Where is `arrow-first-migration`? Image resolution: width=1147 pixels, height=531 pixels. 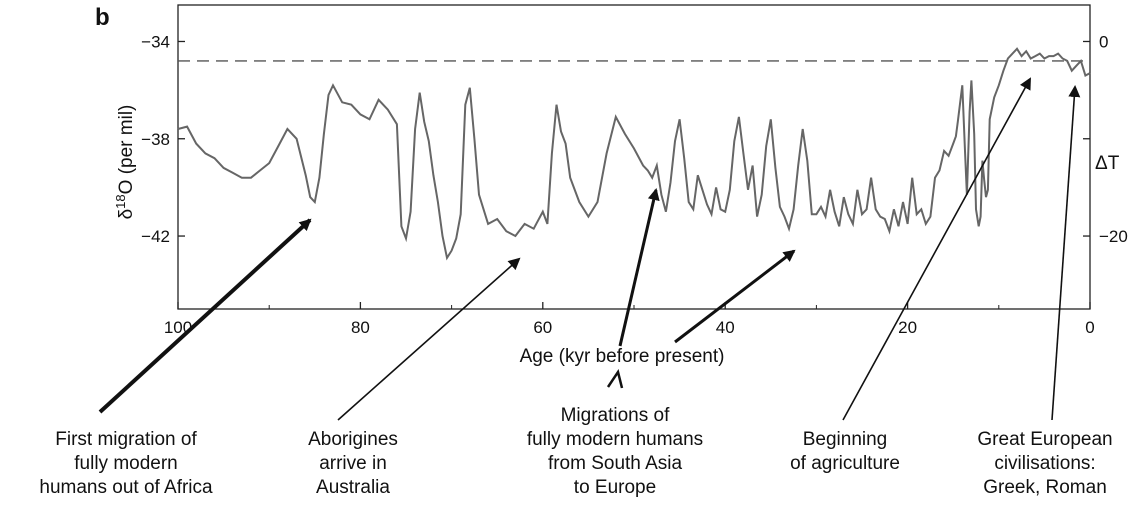 arrow-first-migration is located at coordinates (205, 316).